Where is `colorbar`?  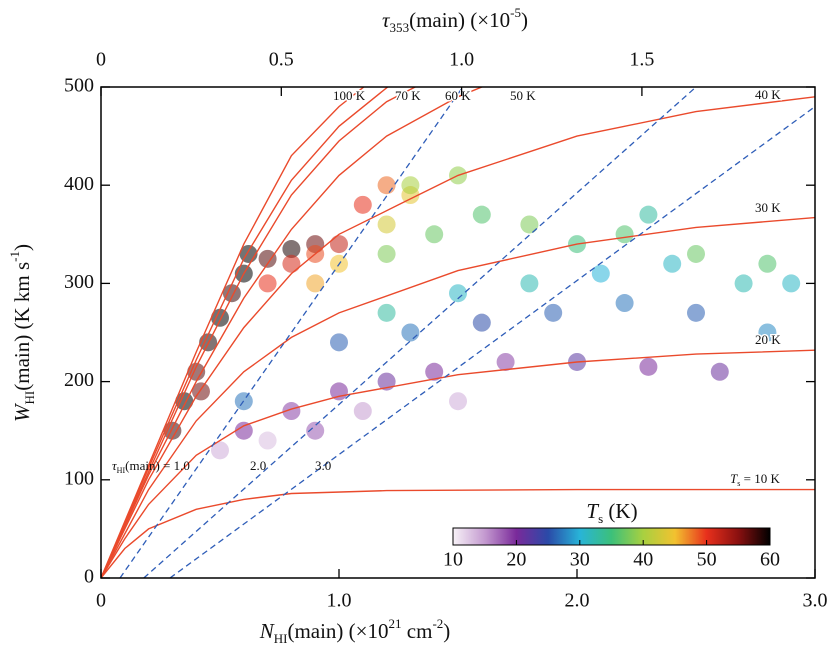 colorbar is located at coordinates (611, 536).